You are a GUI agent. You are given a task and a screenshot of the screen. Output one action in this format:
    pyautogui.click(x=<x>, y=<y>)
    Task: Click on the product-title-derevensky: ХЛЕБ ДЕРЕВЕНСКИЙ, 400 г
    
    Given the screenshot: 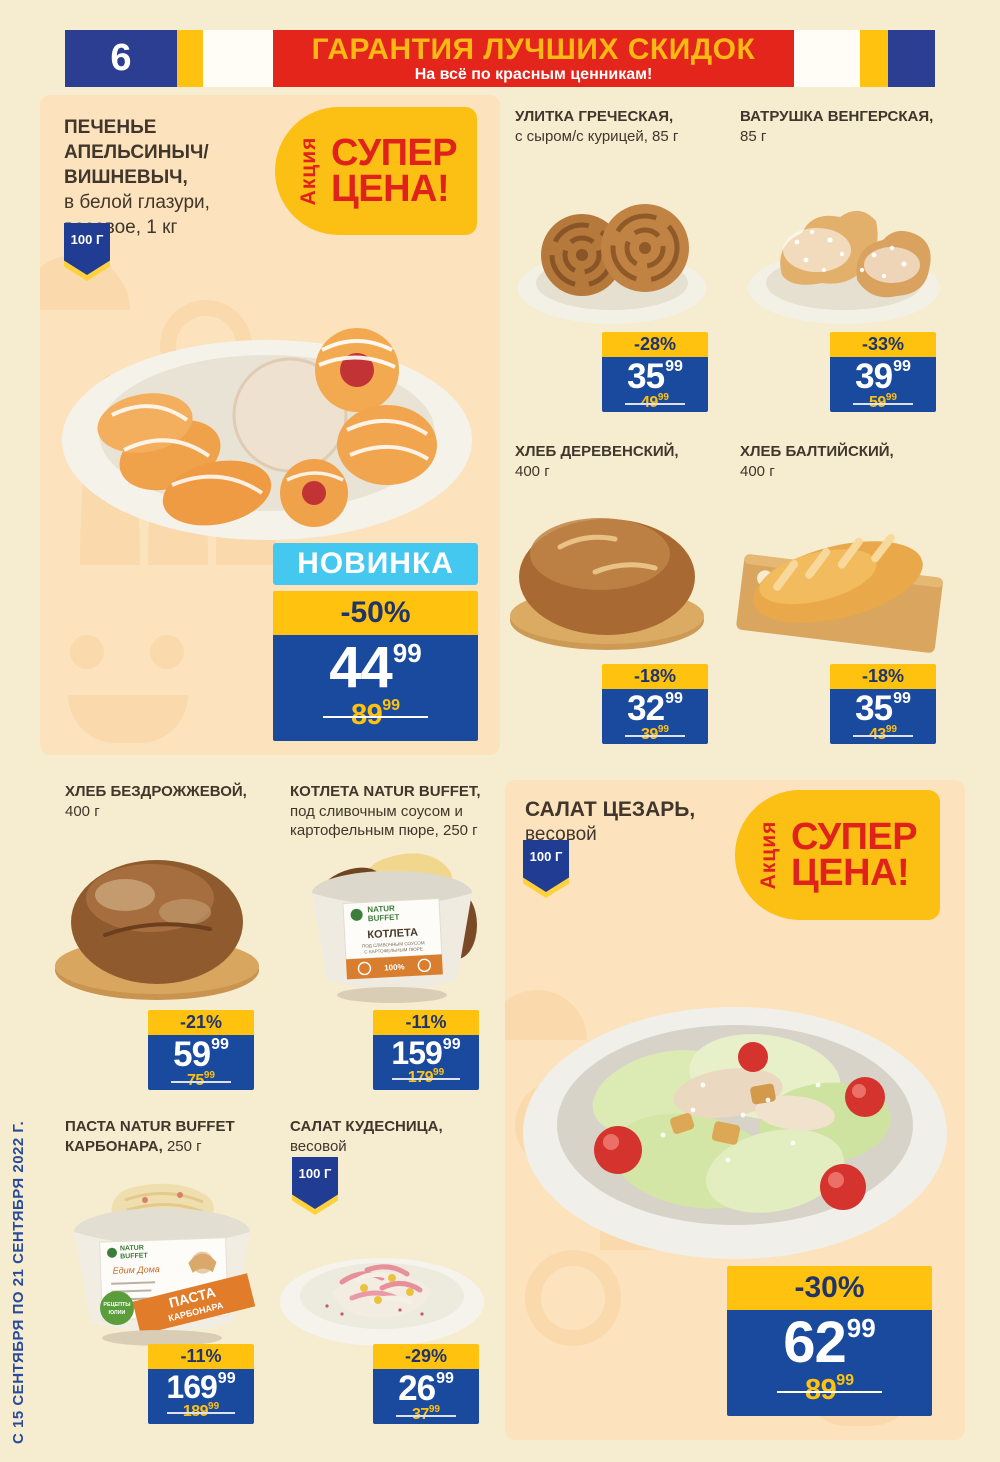 What is the action you would take?
    pyautogui.click(x=627, y=461)
    